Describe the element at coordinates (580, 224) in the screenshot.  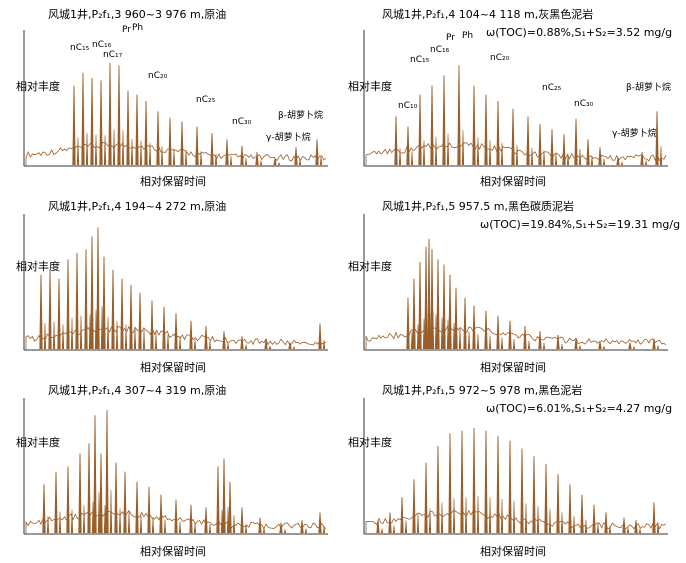
I see `panel-3-subtitle: ω(TOC)=19.84%,S₁+S₂=19.31 mg/g` at that location.